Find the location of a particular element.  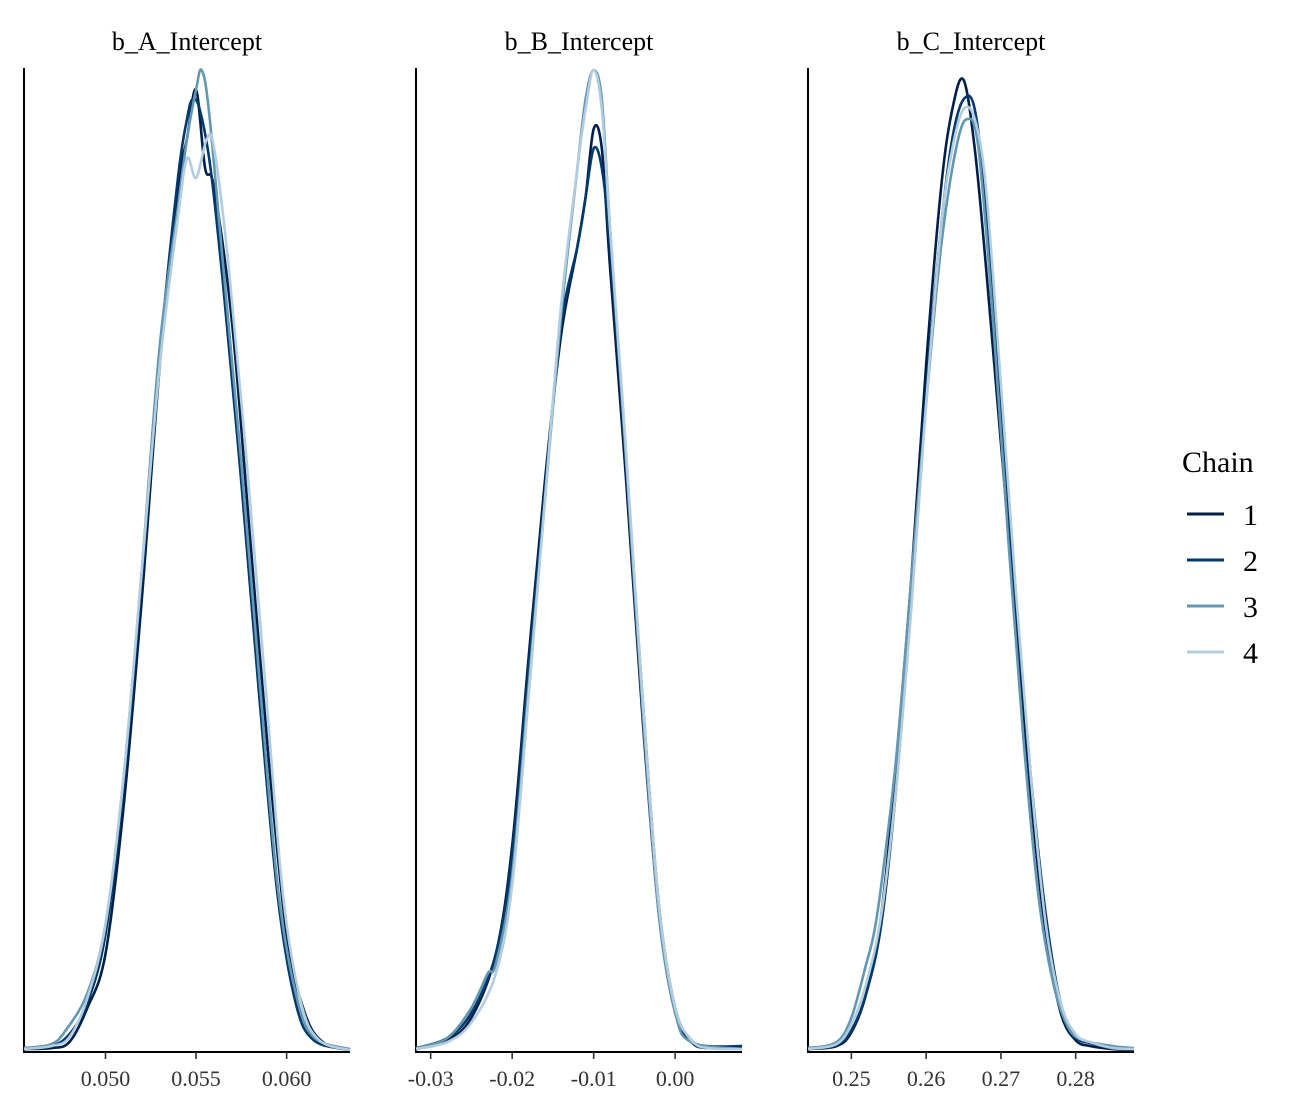

legend-entries: 1 2 3 4 is located at coordinates (1222, 584).